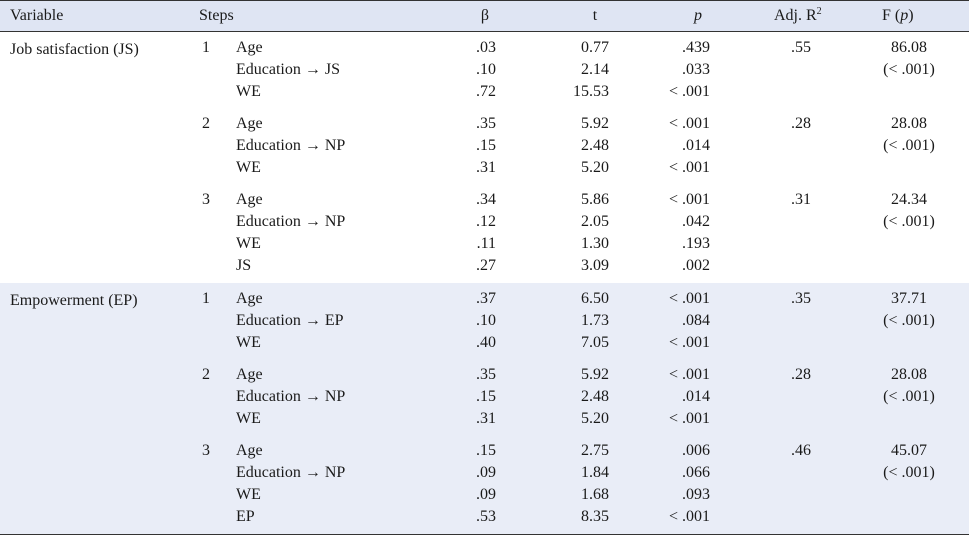 The width and height of the screenshot is (969, 535). What do you see at coordinates (591, 91) in the screenshot?
I see `t-value: 15.53` at bounding box center [591, 91].